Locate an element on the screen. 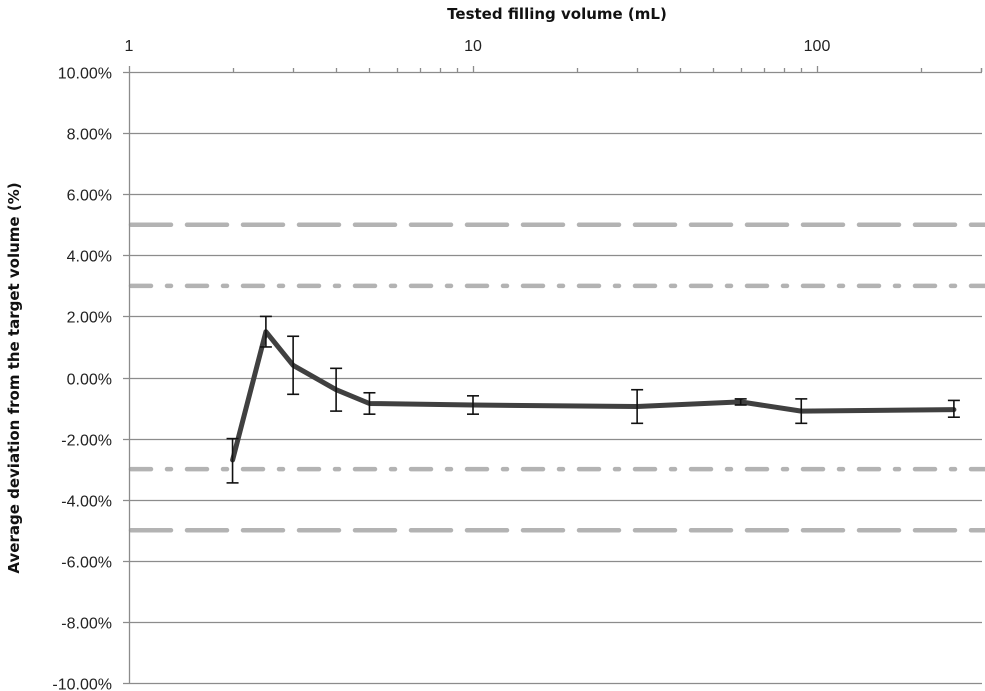 Image resolution: width=985 pixels, height=691 pixels. y-tick-label: -2.00% is located at coordinates (86, 441).